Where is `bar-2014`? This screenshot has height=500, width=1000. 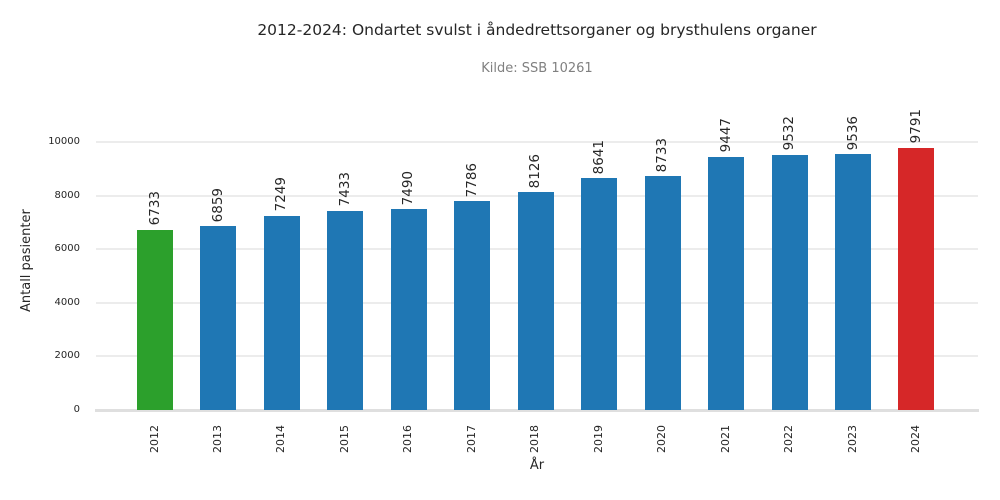 bar-2014 is located at coordinates (281, 312).